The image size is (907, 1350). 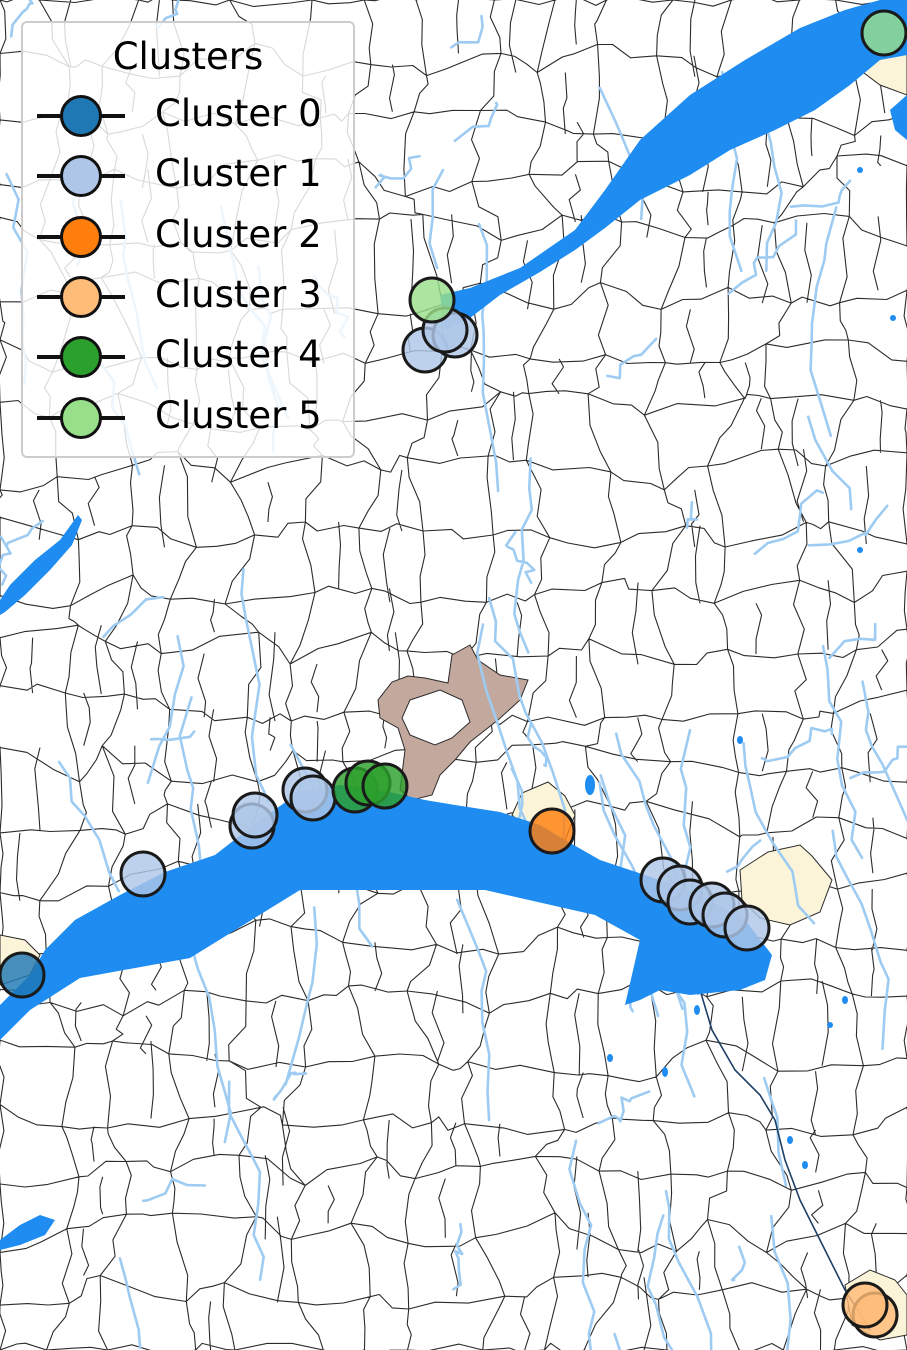 I want to click on legend-item-cluster-3: Cluster 3, so click(x=194, y=299).